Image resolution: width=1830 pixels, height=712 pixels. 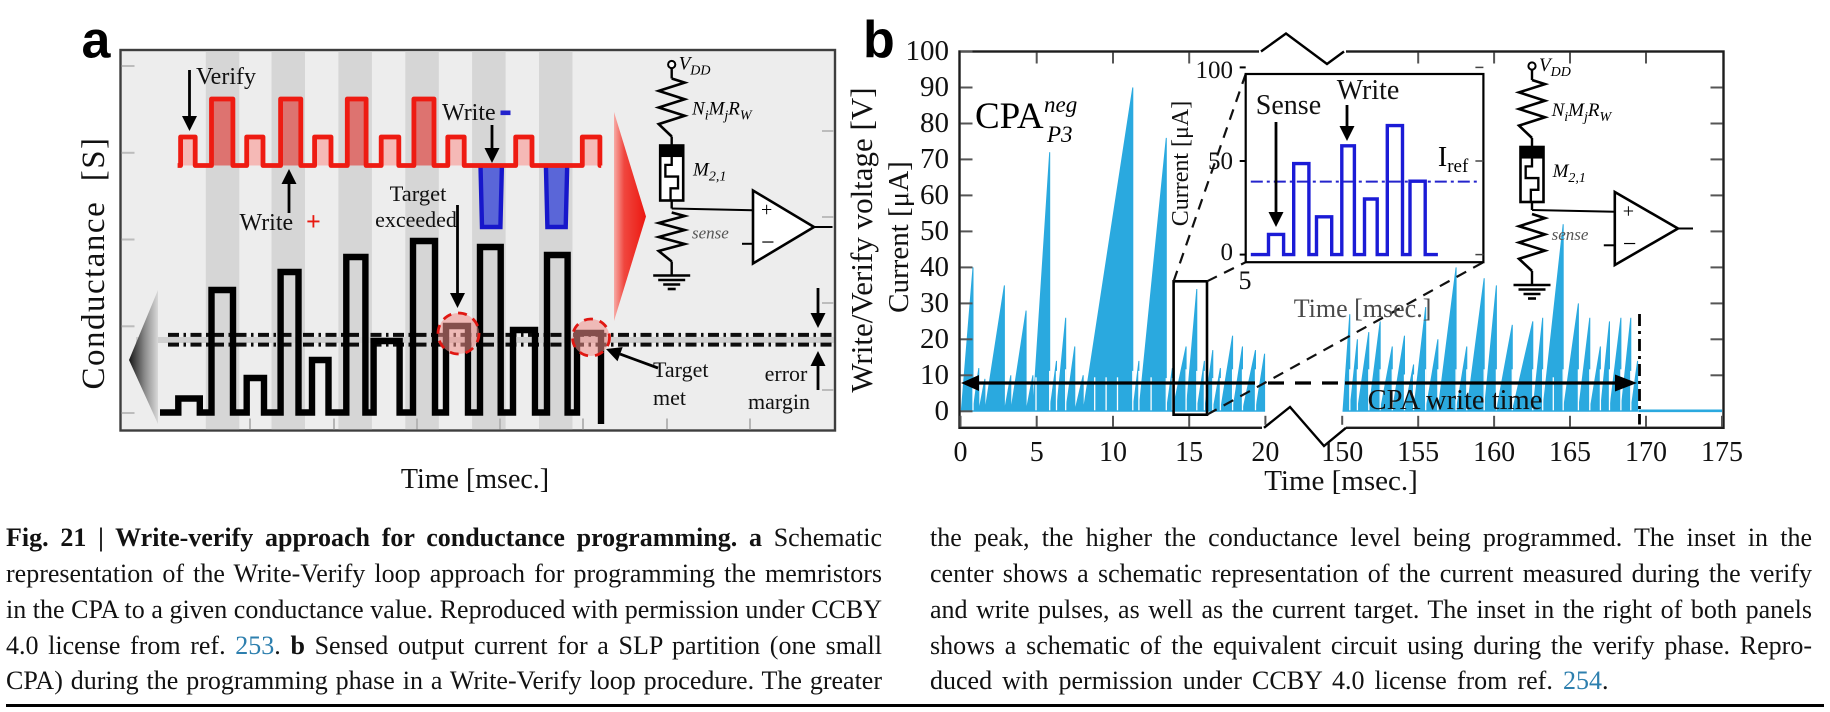 I want to click on svg-text: neg, so click(x=1060, y=104).